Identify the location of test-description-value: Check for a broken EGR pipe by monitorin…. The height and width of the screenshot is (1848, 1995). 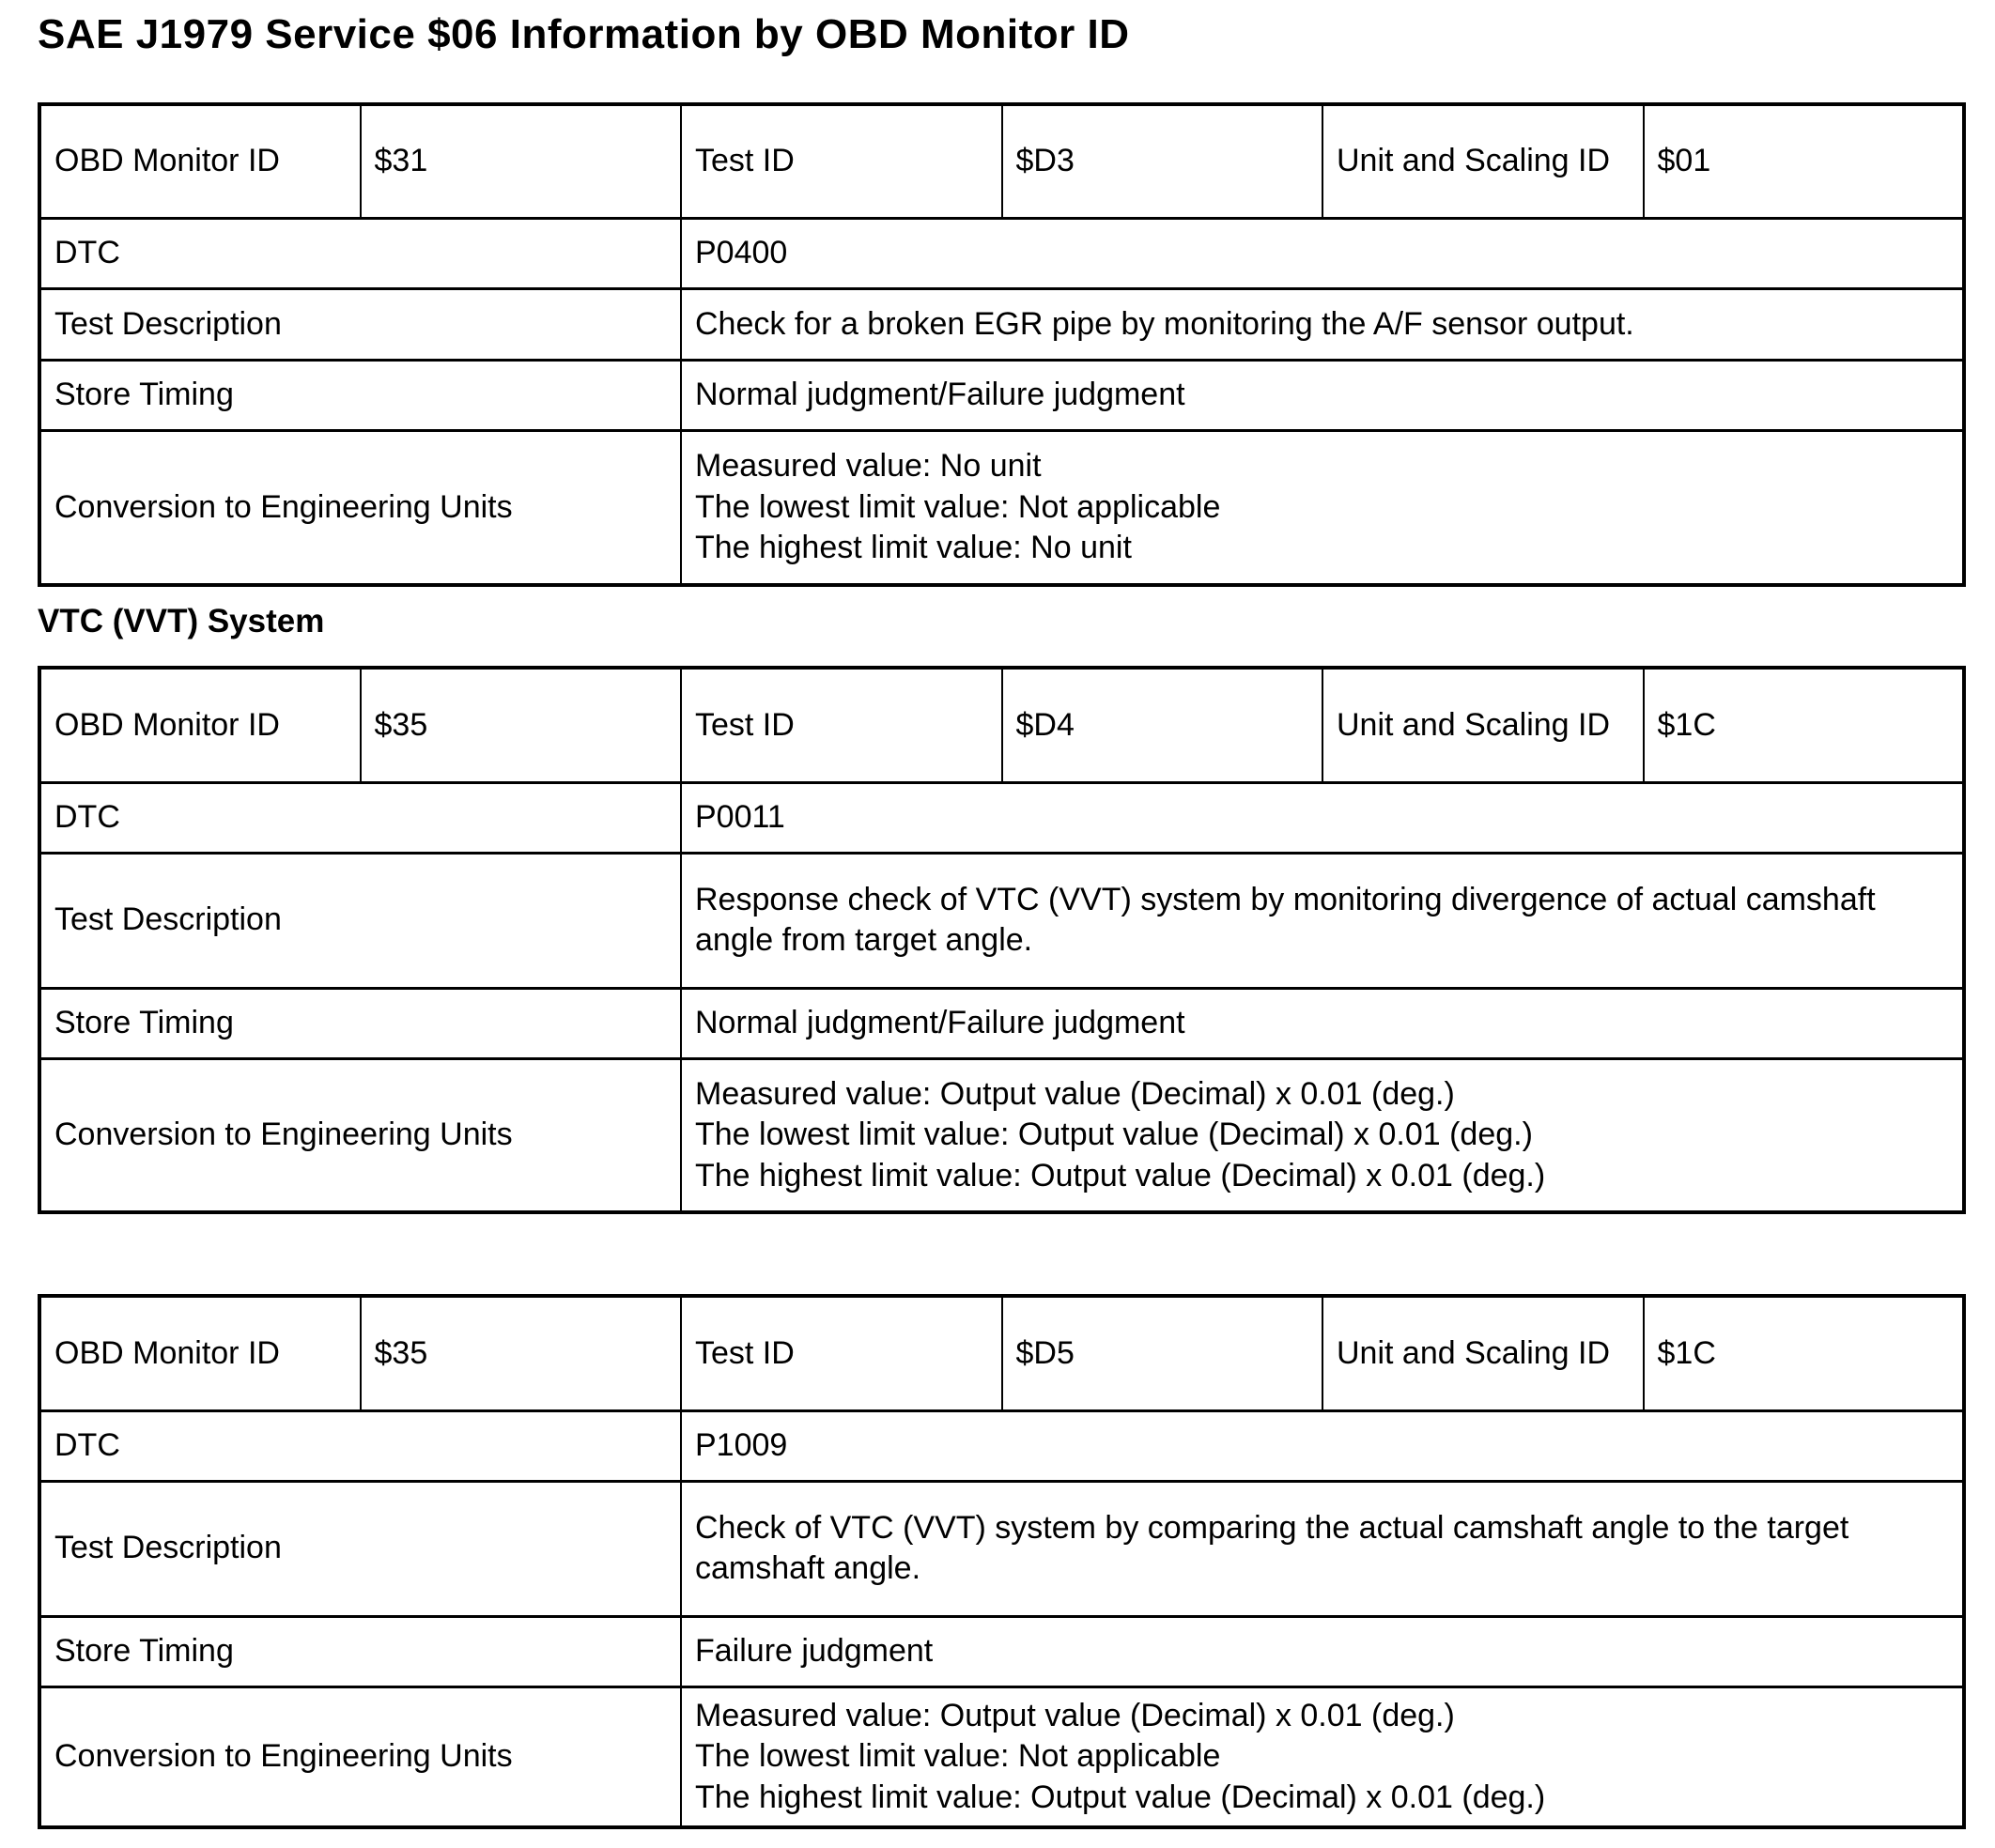
(1322, 324).